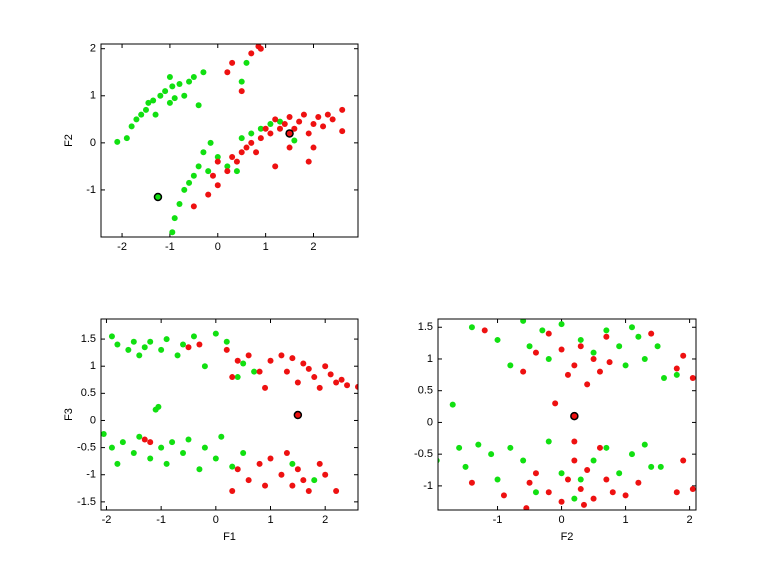  Describe the element at coordinates (91, 475) in the screenshot. I see `y-tick-label: -1` at that location.